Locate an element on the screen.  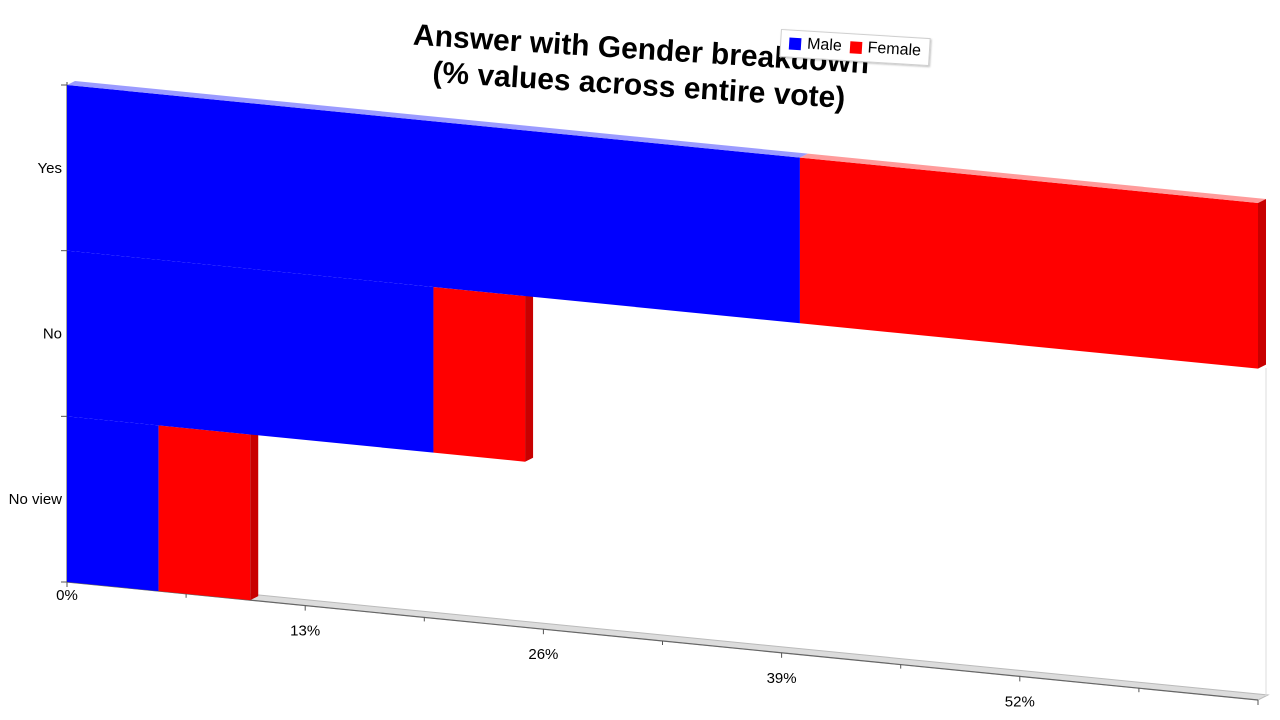
bar-female-no is located at coordinates (479, 374).